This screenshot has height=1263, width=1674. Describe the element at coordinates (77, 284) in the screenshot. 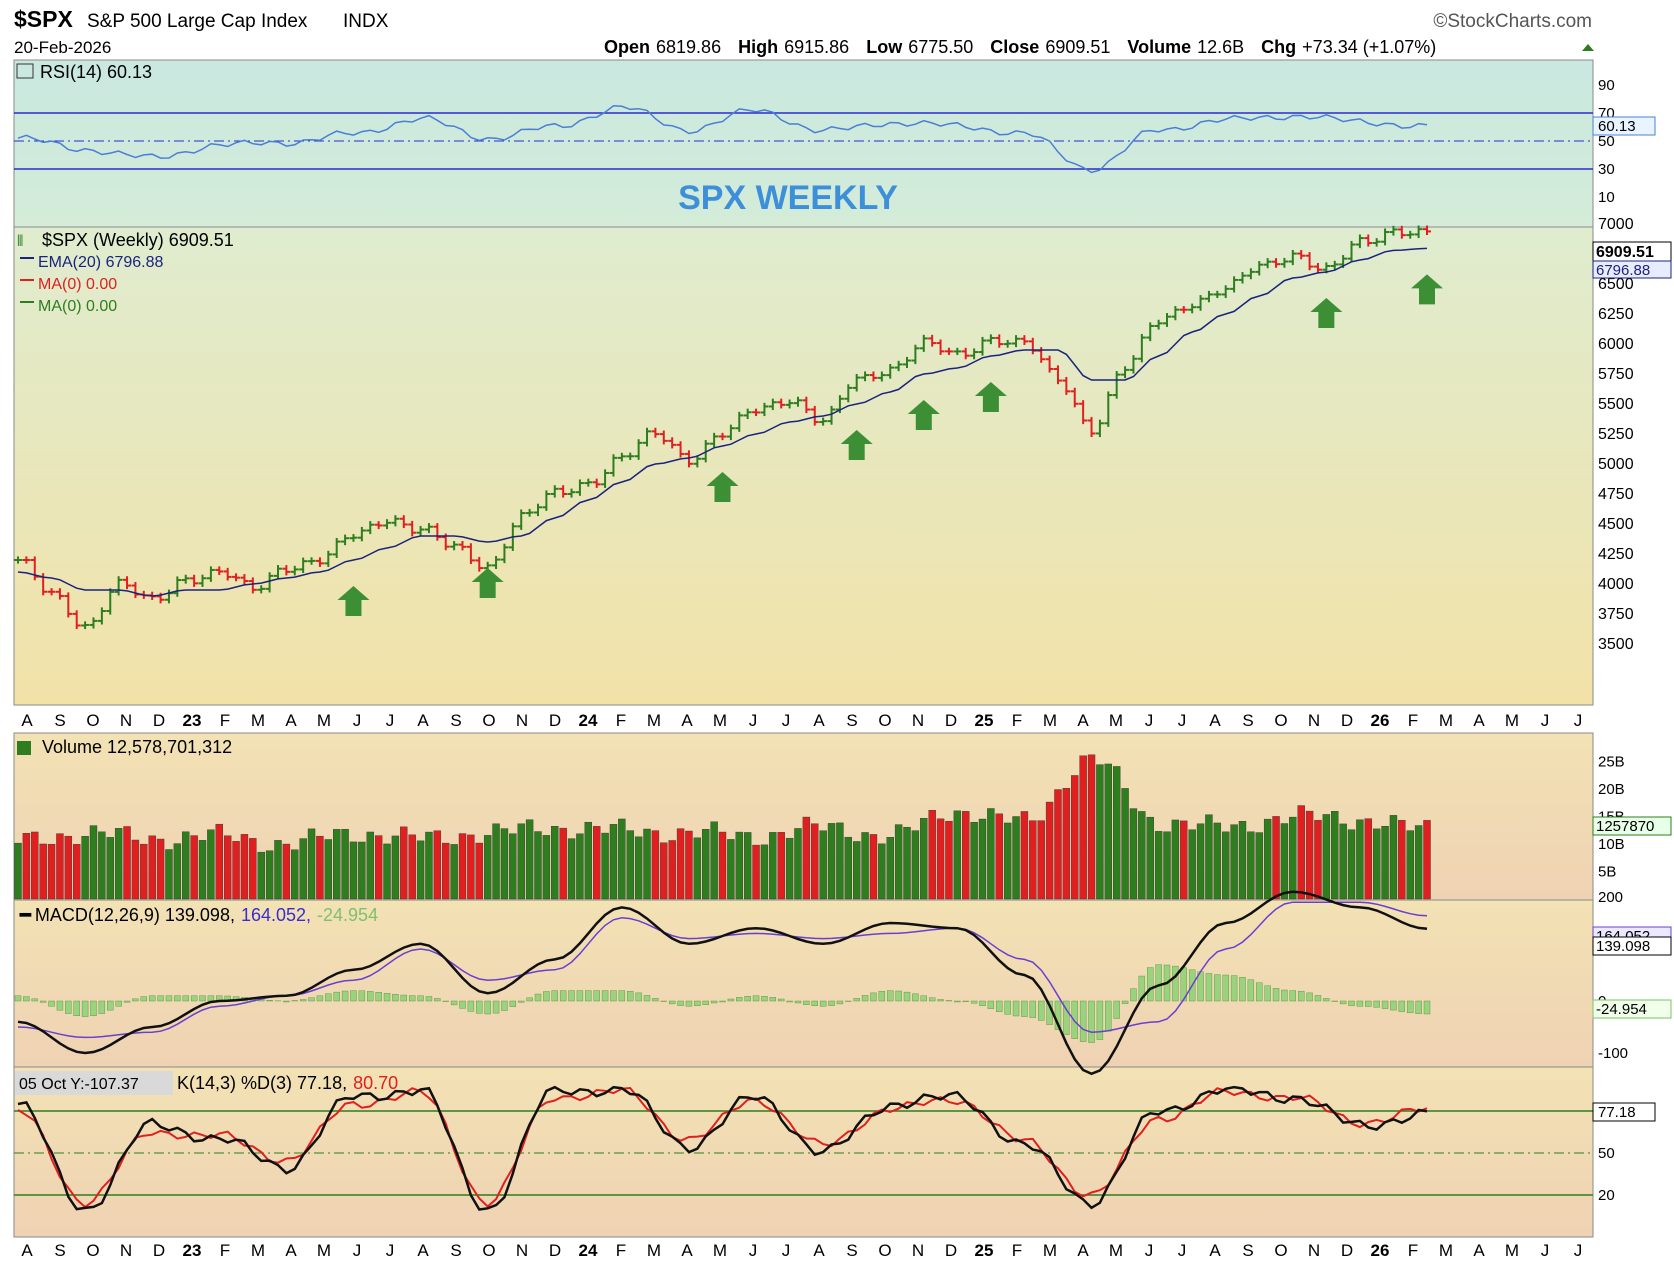

I see `legend-ma-red: MA(0) 0.00` at that location.